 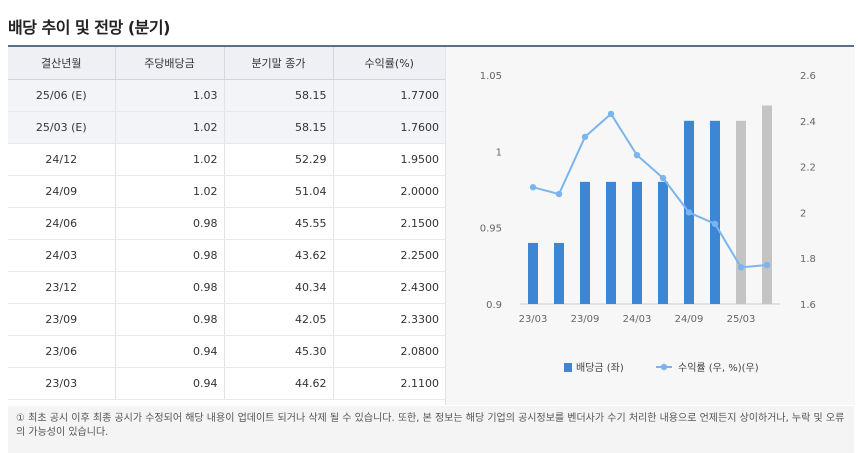 What do you see at coordinates (494, 305) in the screenshot?
I see `y-left-tick-label: 0.9` at bounding box center [494, 305].